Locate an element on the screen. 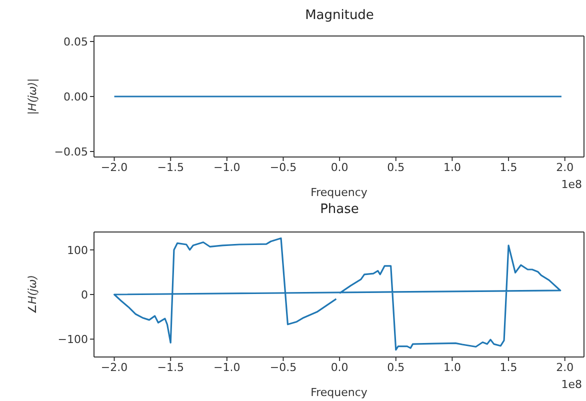 This screenshot has width=586, height=401. y-tick-label: 0.05 is located at coordinates (76, 41).